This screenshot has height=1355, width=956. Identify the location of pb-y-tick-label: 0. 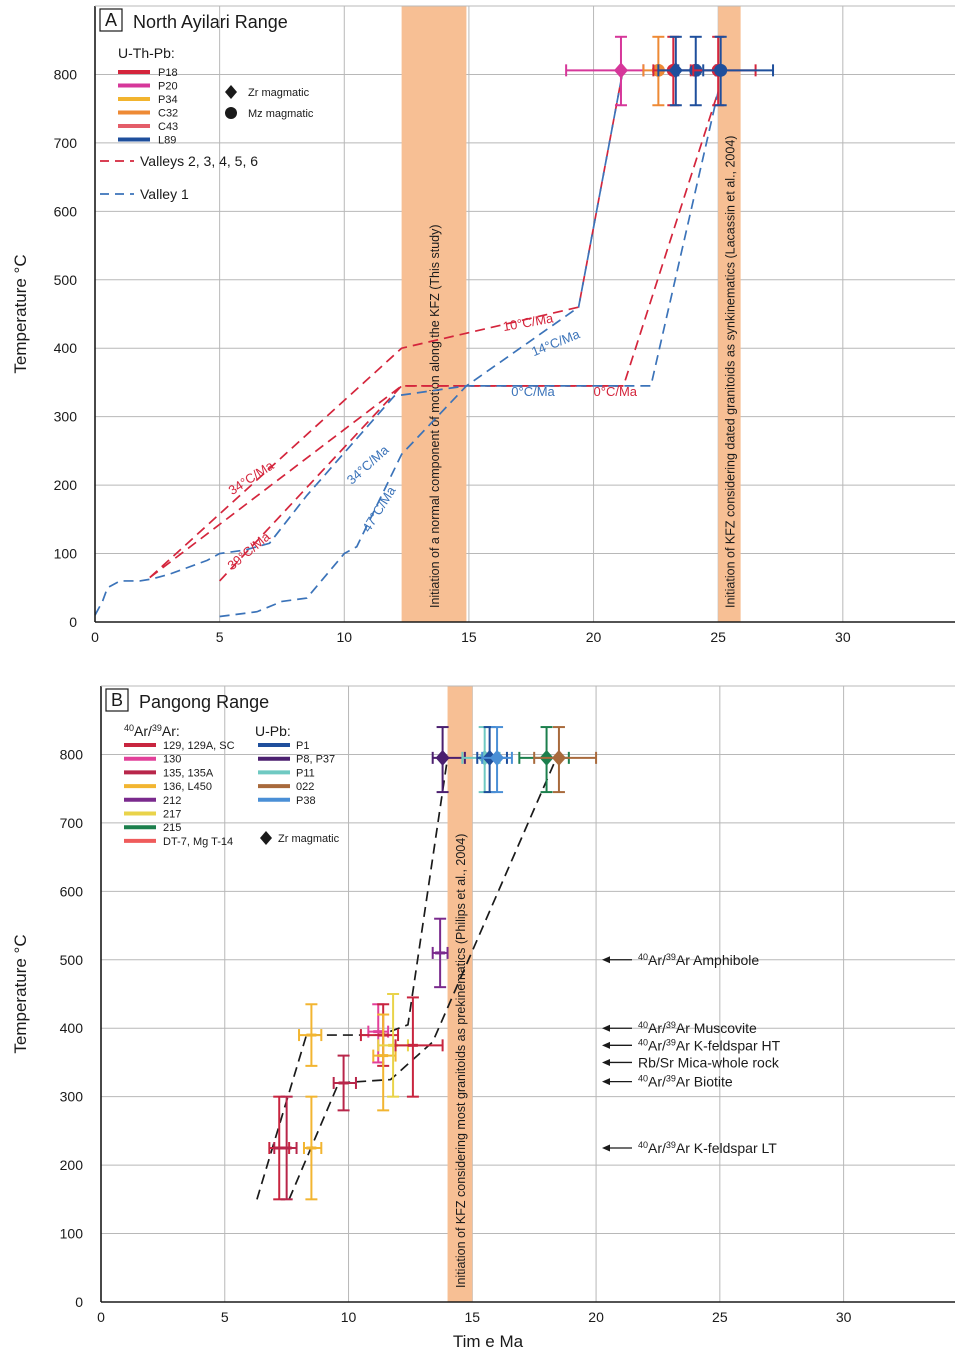
(79, 1302).